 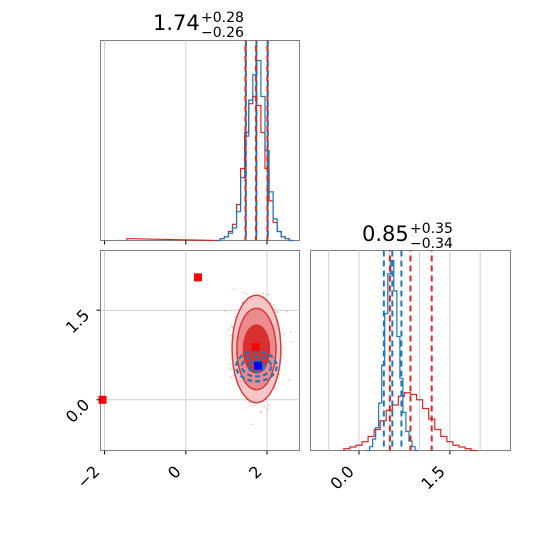 What do you see at coordinates (180, 338) in the screenshot?
I see `truth-marker-layer` at bounding box center [180, 338].